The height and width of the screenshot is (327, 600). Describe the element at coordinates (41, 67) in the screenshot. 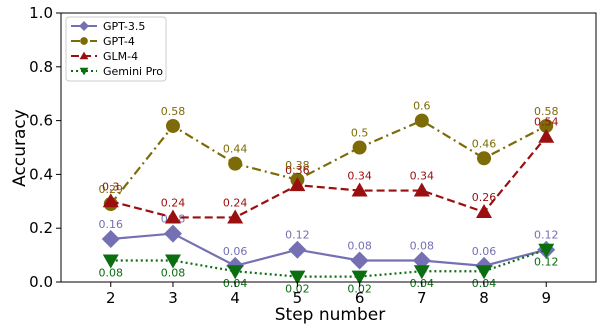

I see `y-tick-label: 0.8` at that location.